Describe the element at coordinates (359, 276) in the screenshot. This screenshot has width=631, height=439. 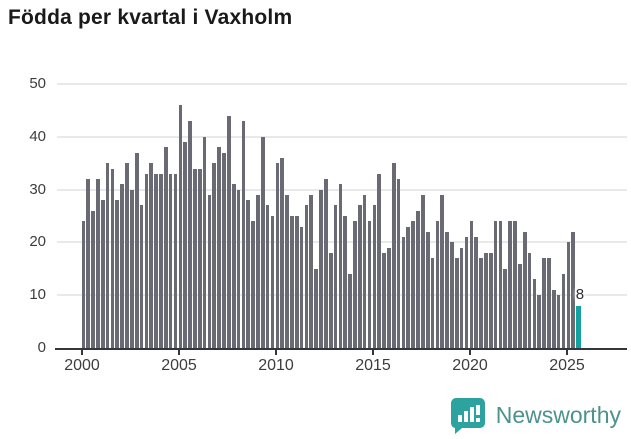
I see `bar-2014Q2` at that location.